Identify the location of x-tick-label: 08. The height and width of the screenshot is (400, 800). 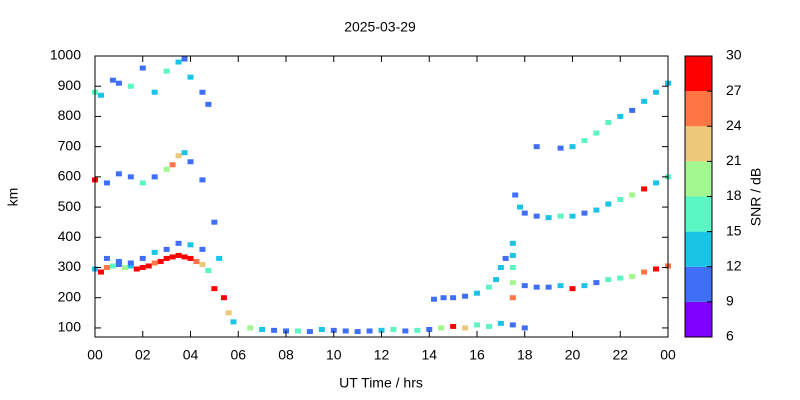
(286, 355).